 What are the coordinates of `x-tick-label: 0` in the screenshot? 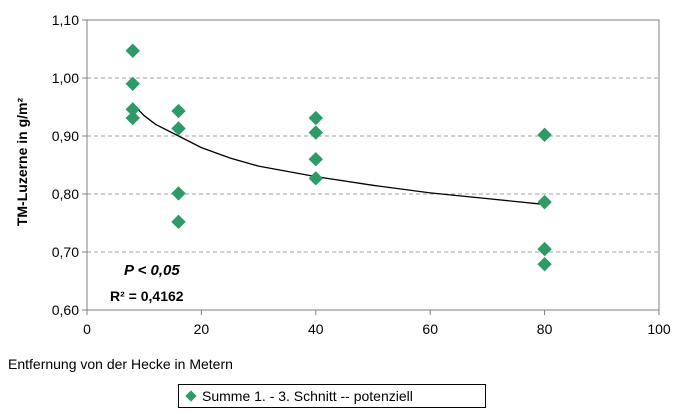 It's located at (87, 329).